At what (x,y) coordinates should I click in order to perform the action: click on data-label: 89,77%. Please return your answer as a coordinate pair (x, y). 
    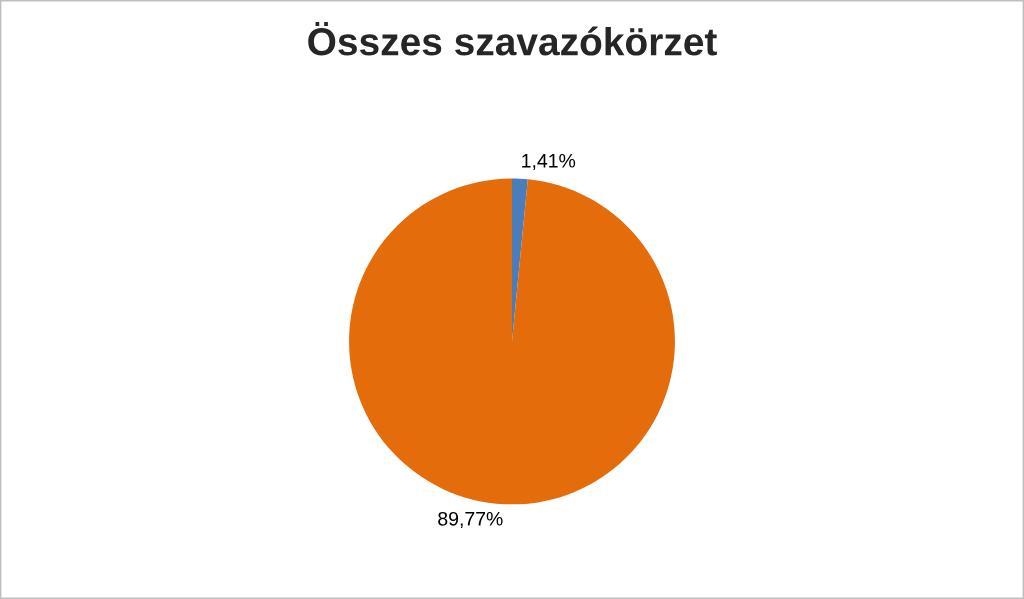
    Looking at the image, I should click on (470, 519).